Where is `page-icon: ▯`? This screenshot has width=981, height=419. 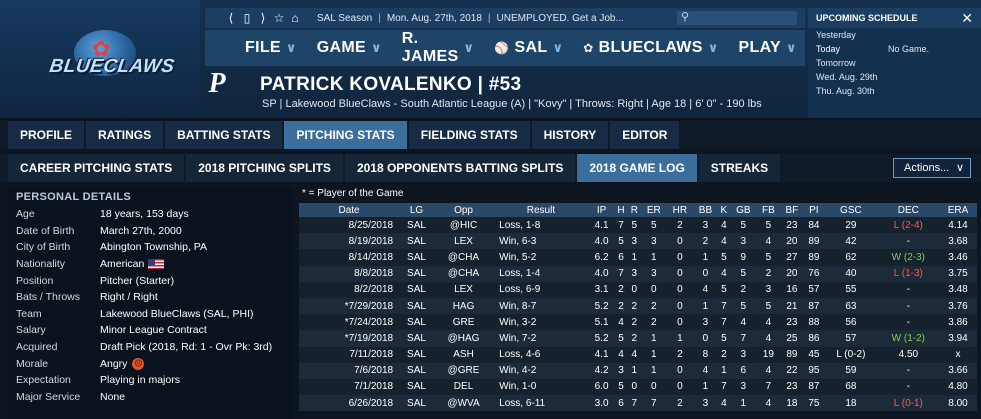 page-icon: ▯ is located at coordinates (247, 18).